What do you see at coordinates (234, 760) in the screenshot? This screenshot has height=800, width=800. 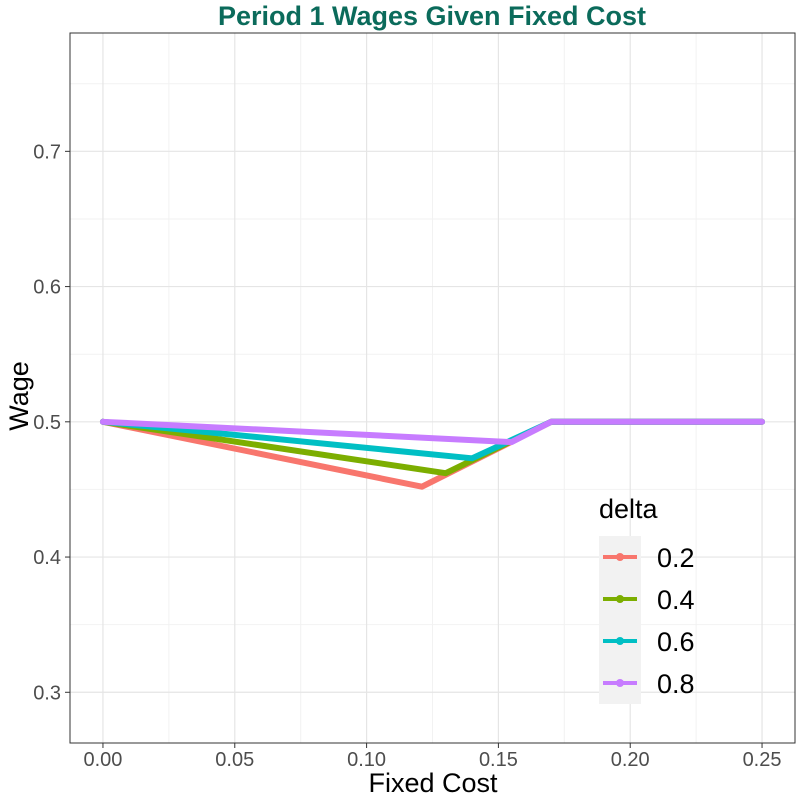 I see `x-tick-label: 0.05` at bounding box center [234, 760].